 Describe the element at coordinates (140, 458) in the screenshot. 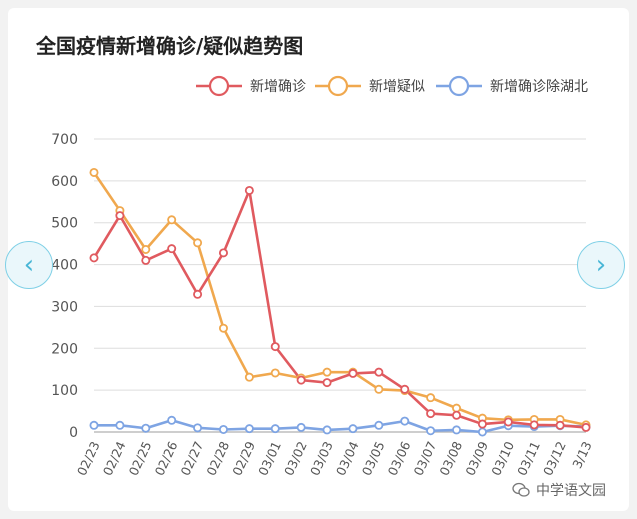

I see `x-tick-label: 02/25` at that location.